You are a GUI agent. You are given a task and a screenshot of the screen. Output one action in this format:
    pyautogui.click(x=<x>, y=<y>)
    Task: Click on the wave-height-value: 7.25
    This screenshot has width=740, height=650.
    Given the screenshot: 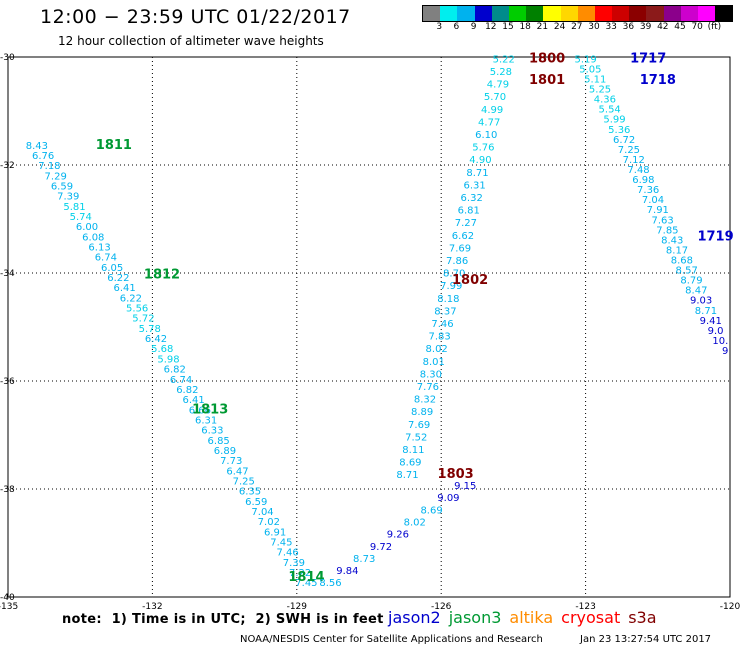 What is the action you would take?
    pyautogui.click(x=629, y=150)
    